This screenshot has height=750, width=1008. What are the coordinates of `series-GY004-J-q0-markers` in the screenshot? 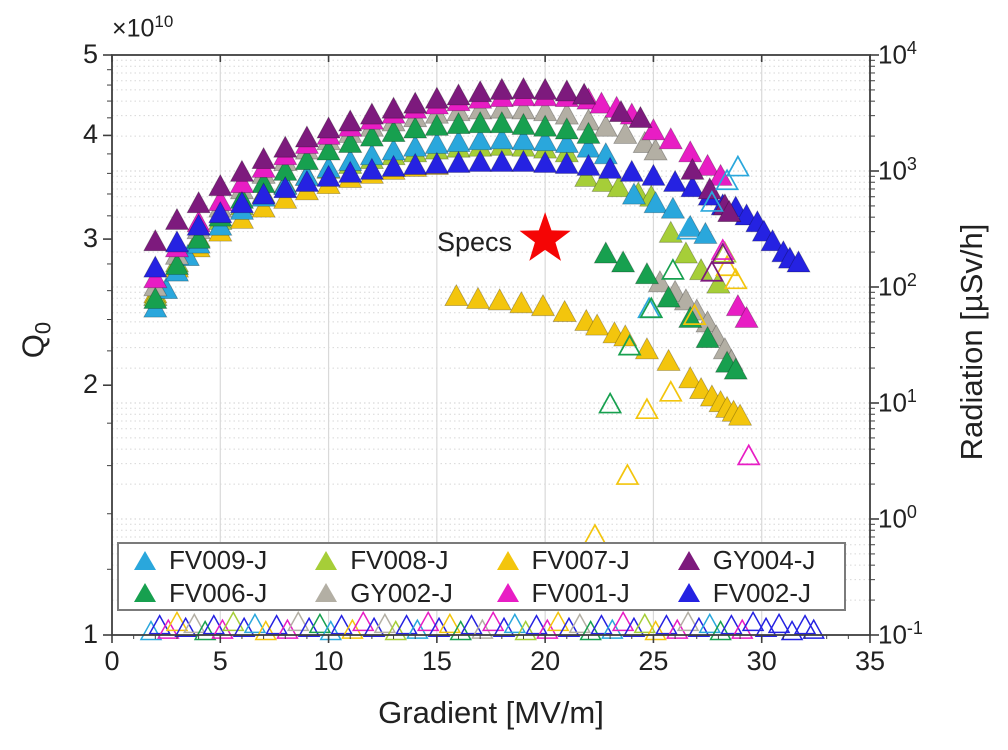 It's located at (442, 164).